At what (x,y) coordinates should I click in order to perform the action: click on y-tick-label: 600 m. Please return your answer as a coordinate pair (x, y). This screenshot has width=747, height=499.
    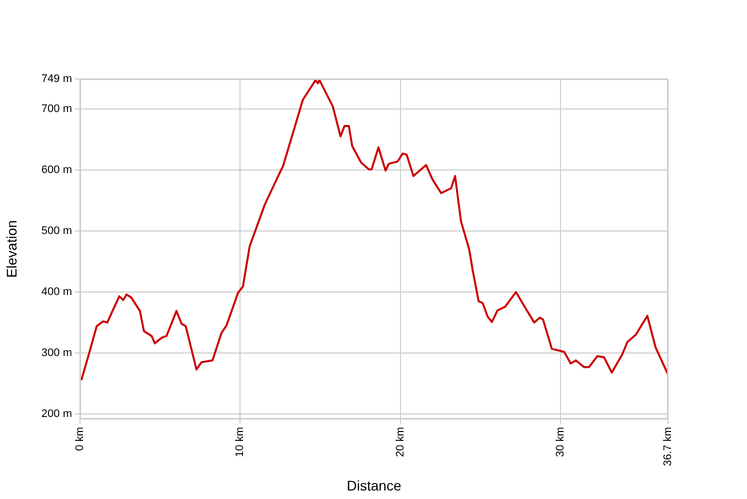
    Looking at the image, I should click on (56, 170).